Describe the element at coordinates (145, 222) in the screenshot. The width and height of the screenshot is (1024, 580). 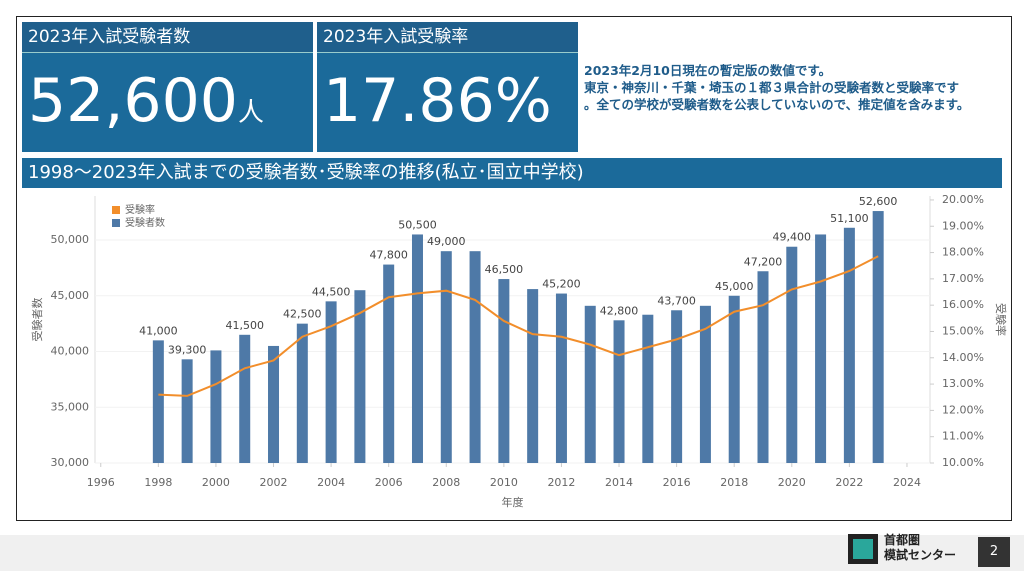
I see `legend-label: 受験者数` at that location.